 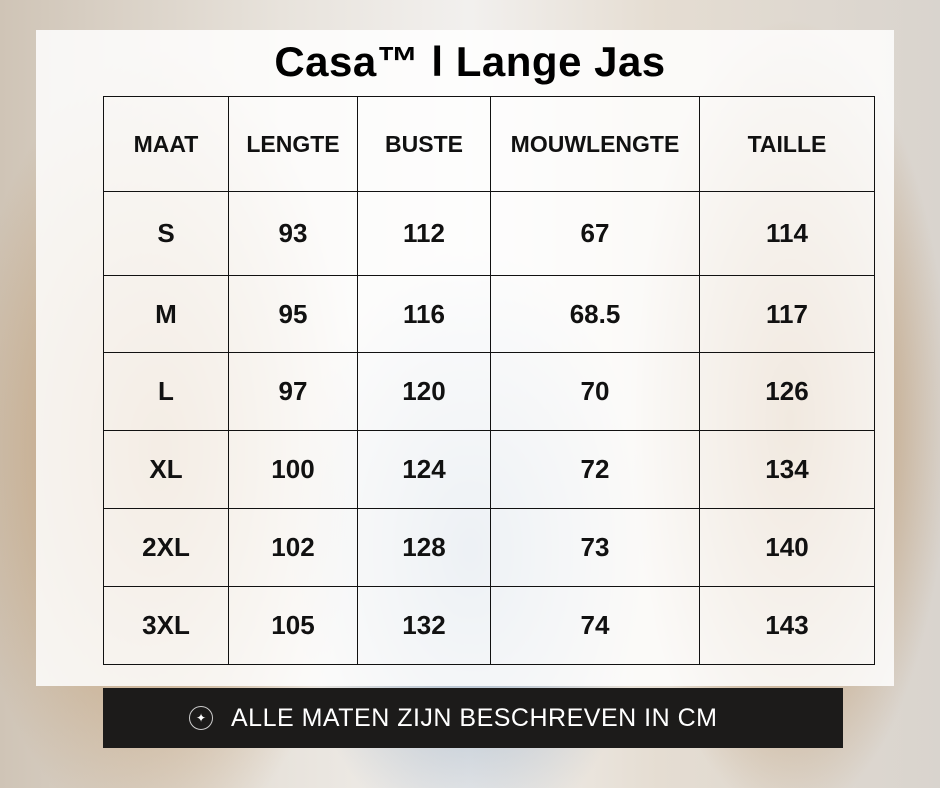 I want to click on table-cell: 116, so click(x=424, y=314).